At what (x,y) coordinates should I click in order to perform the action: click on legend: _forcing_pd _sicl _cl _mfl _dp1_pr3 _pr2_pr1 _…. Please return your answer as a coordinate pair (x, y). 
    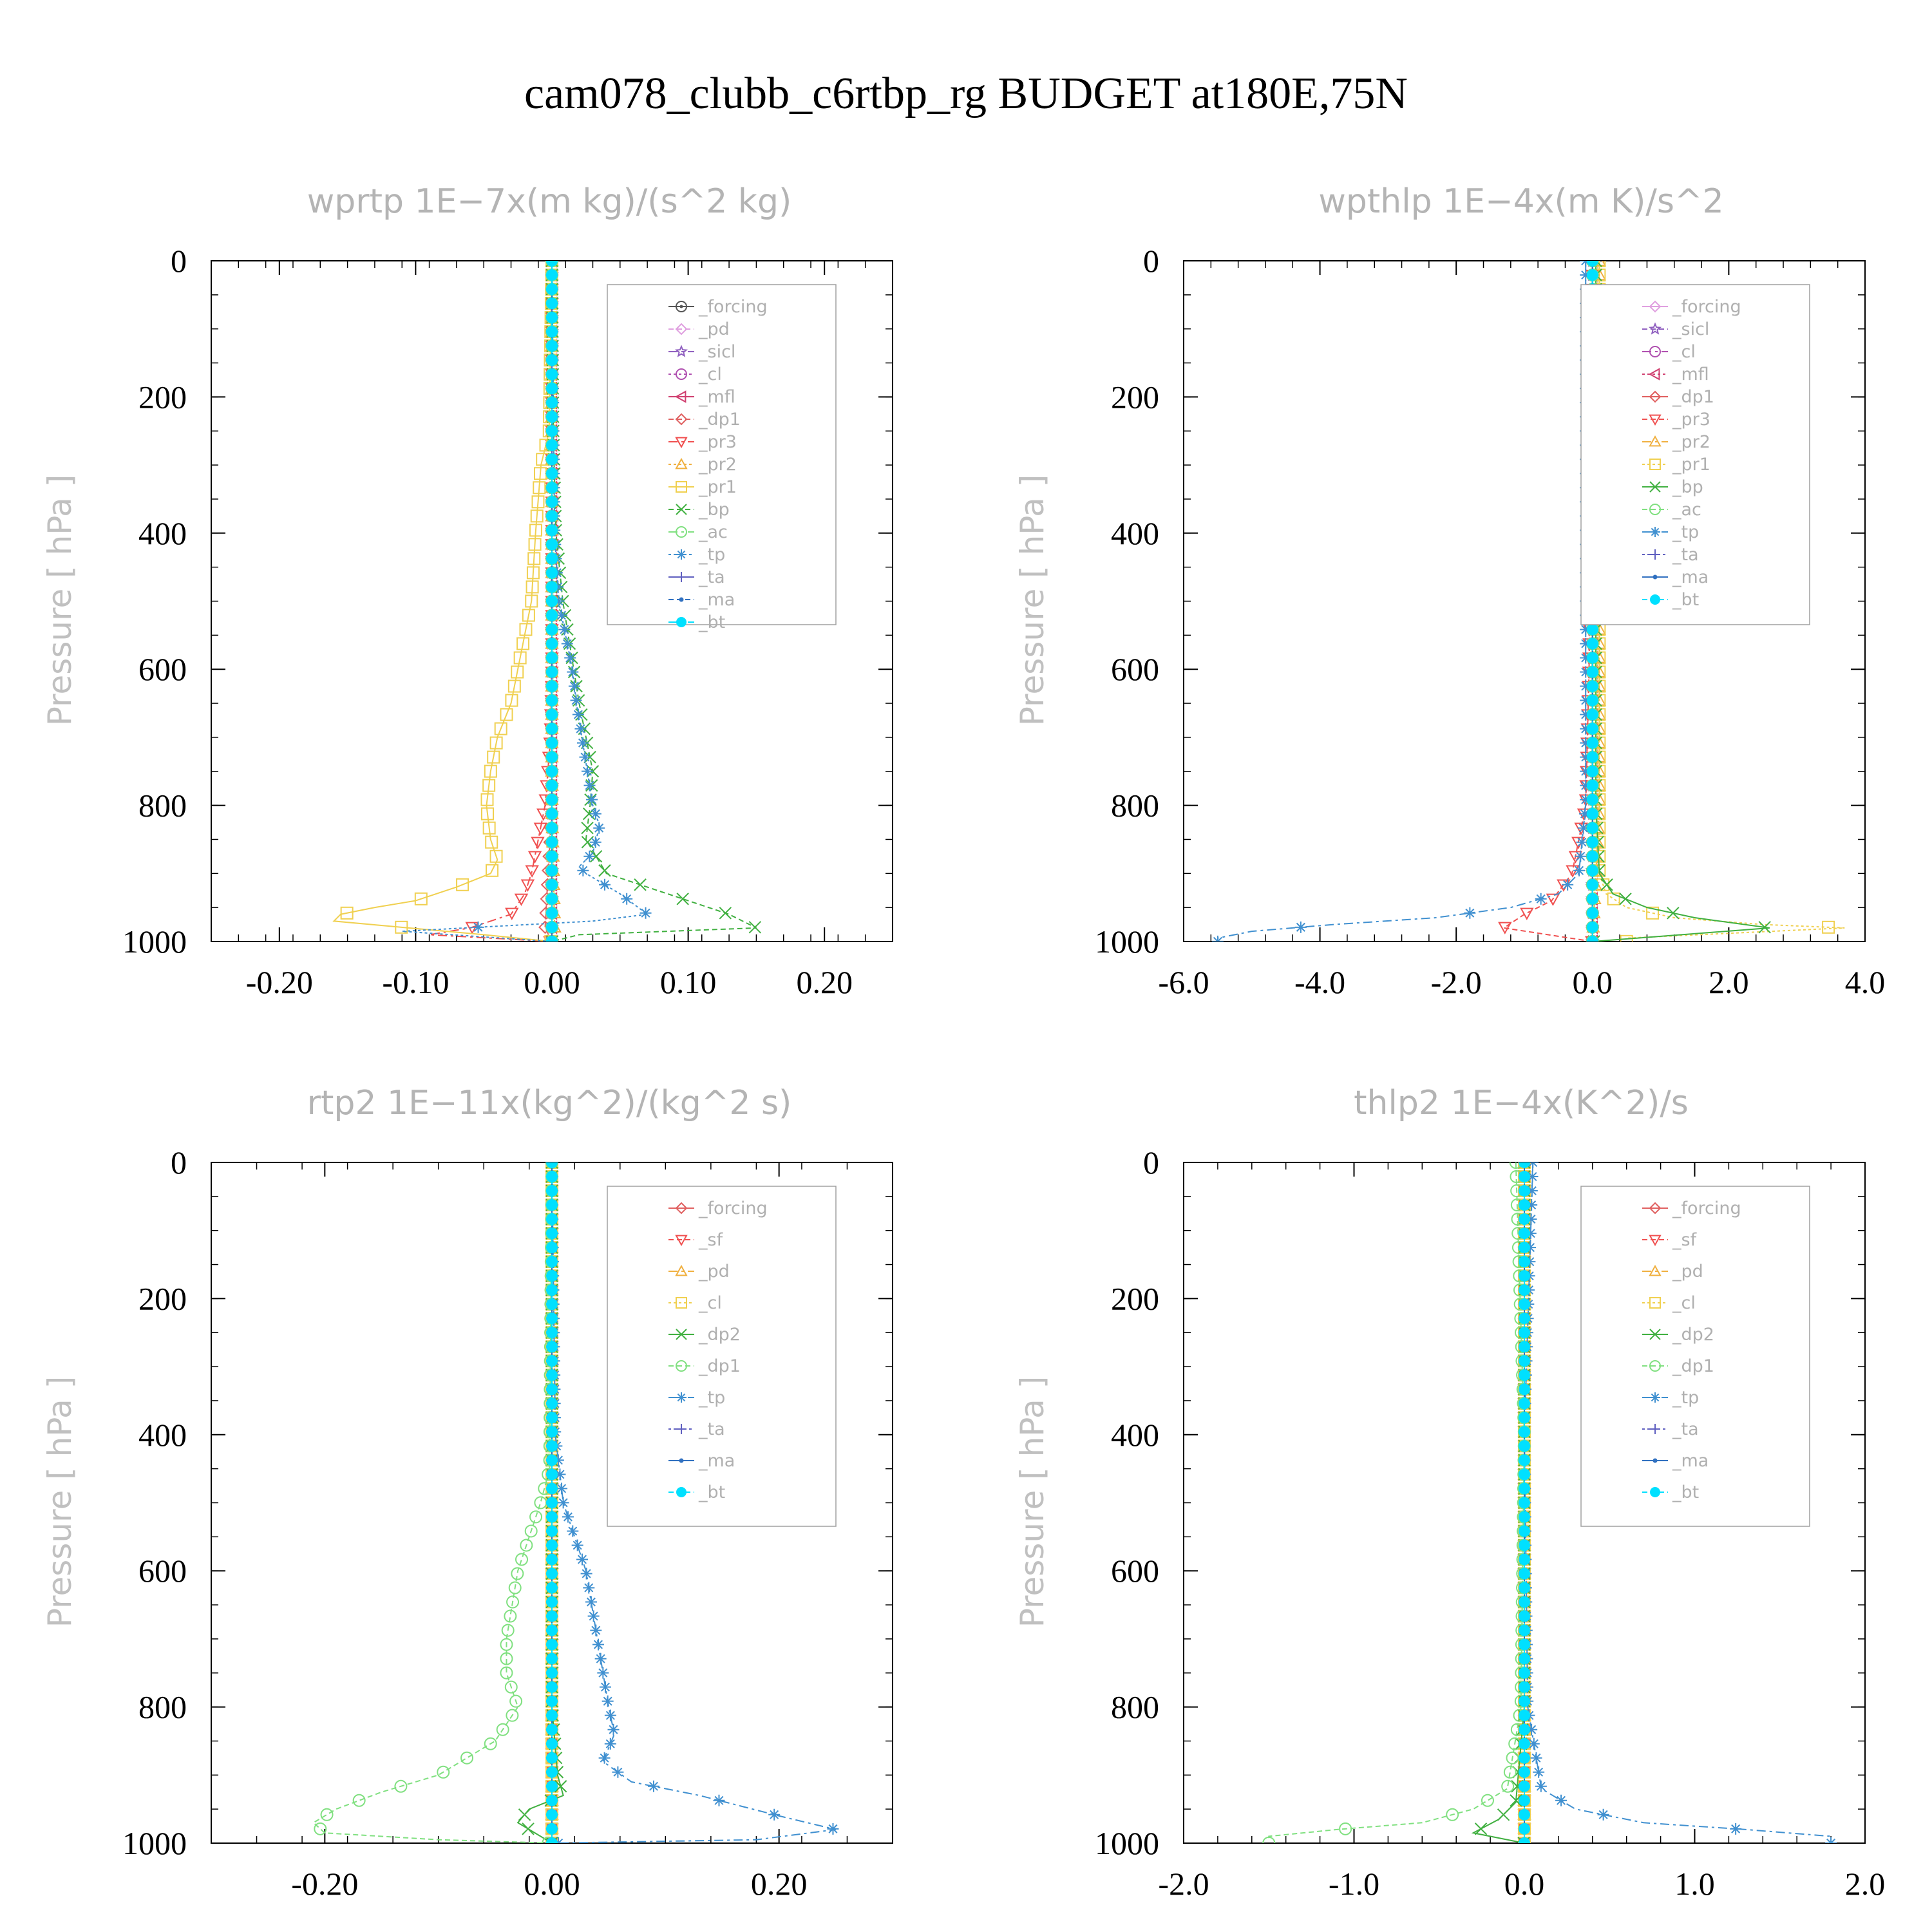
    Looking at the image, I should click on (722, 458).